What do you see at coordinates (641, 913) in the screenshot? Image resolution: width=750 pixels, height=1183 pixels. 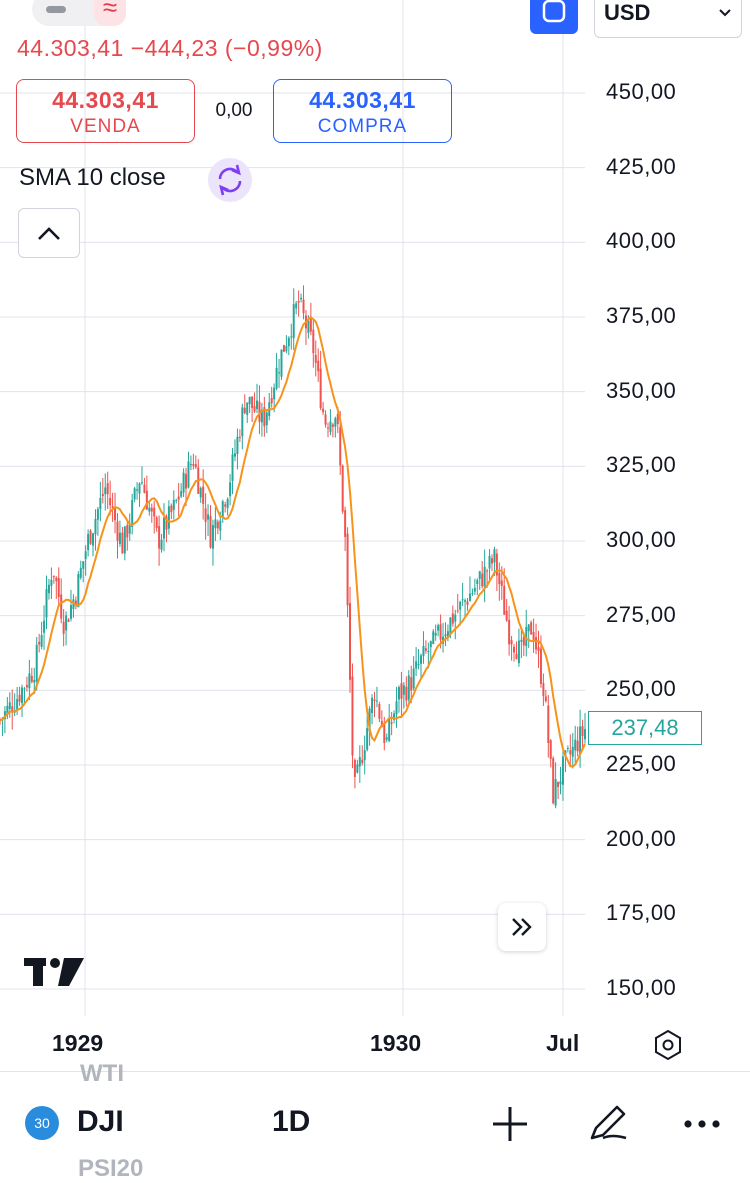 I see `price-tick-label: 175,00` at bounding box center [641, 913].